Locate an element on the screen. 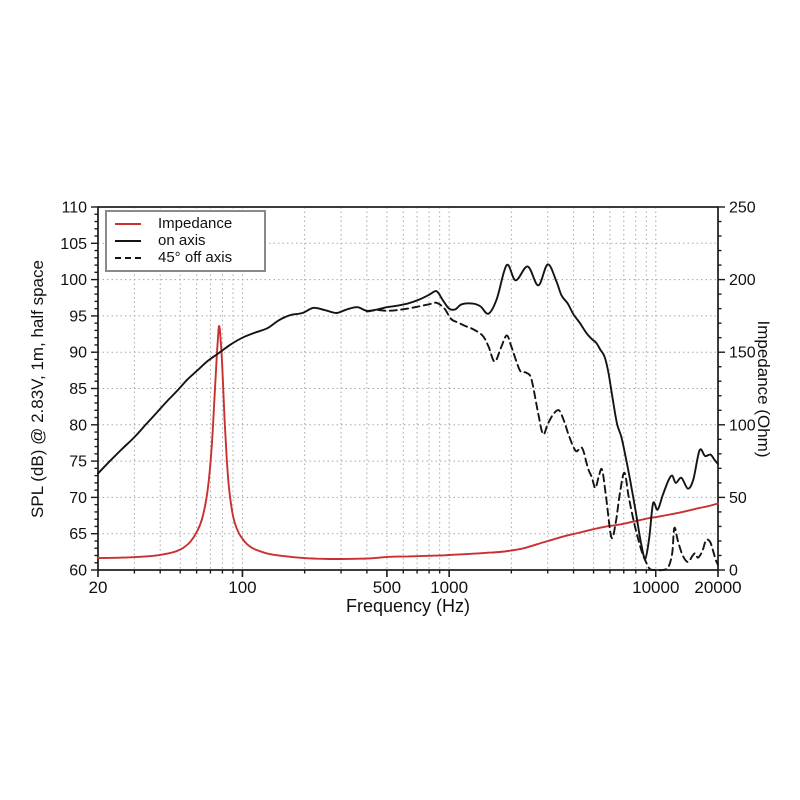 The width and height of the screenshot is (800, 800). on-axis-line-swatch is located at coordinates (128, 240).